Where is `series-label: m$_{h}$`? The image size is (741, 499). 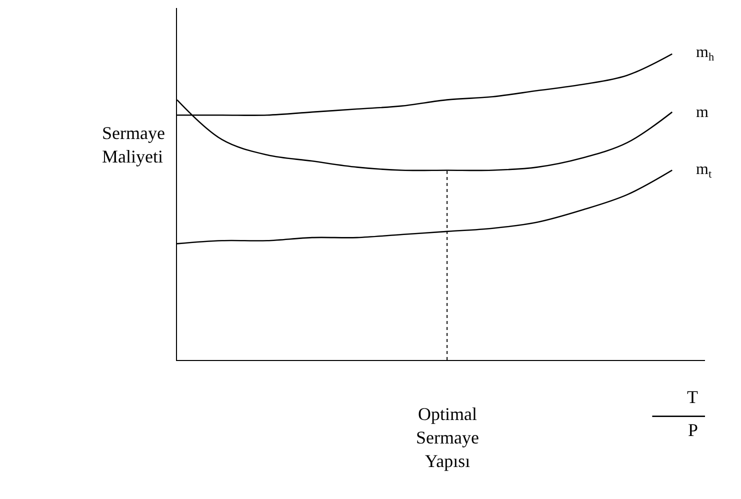 series-label: m$_{h}$ is located at coordinates (705, 54).